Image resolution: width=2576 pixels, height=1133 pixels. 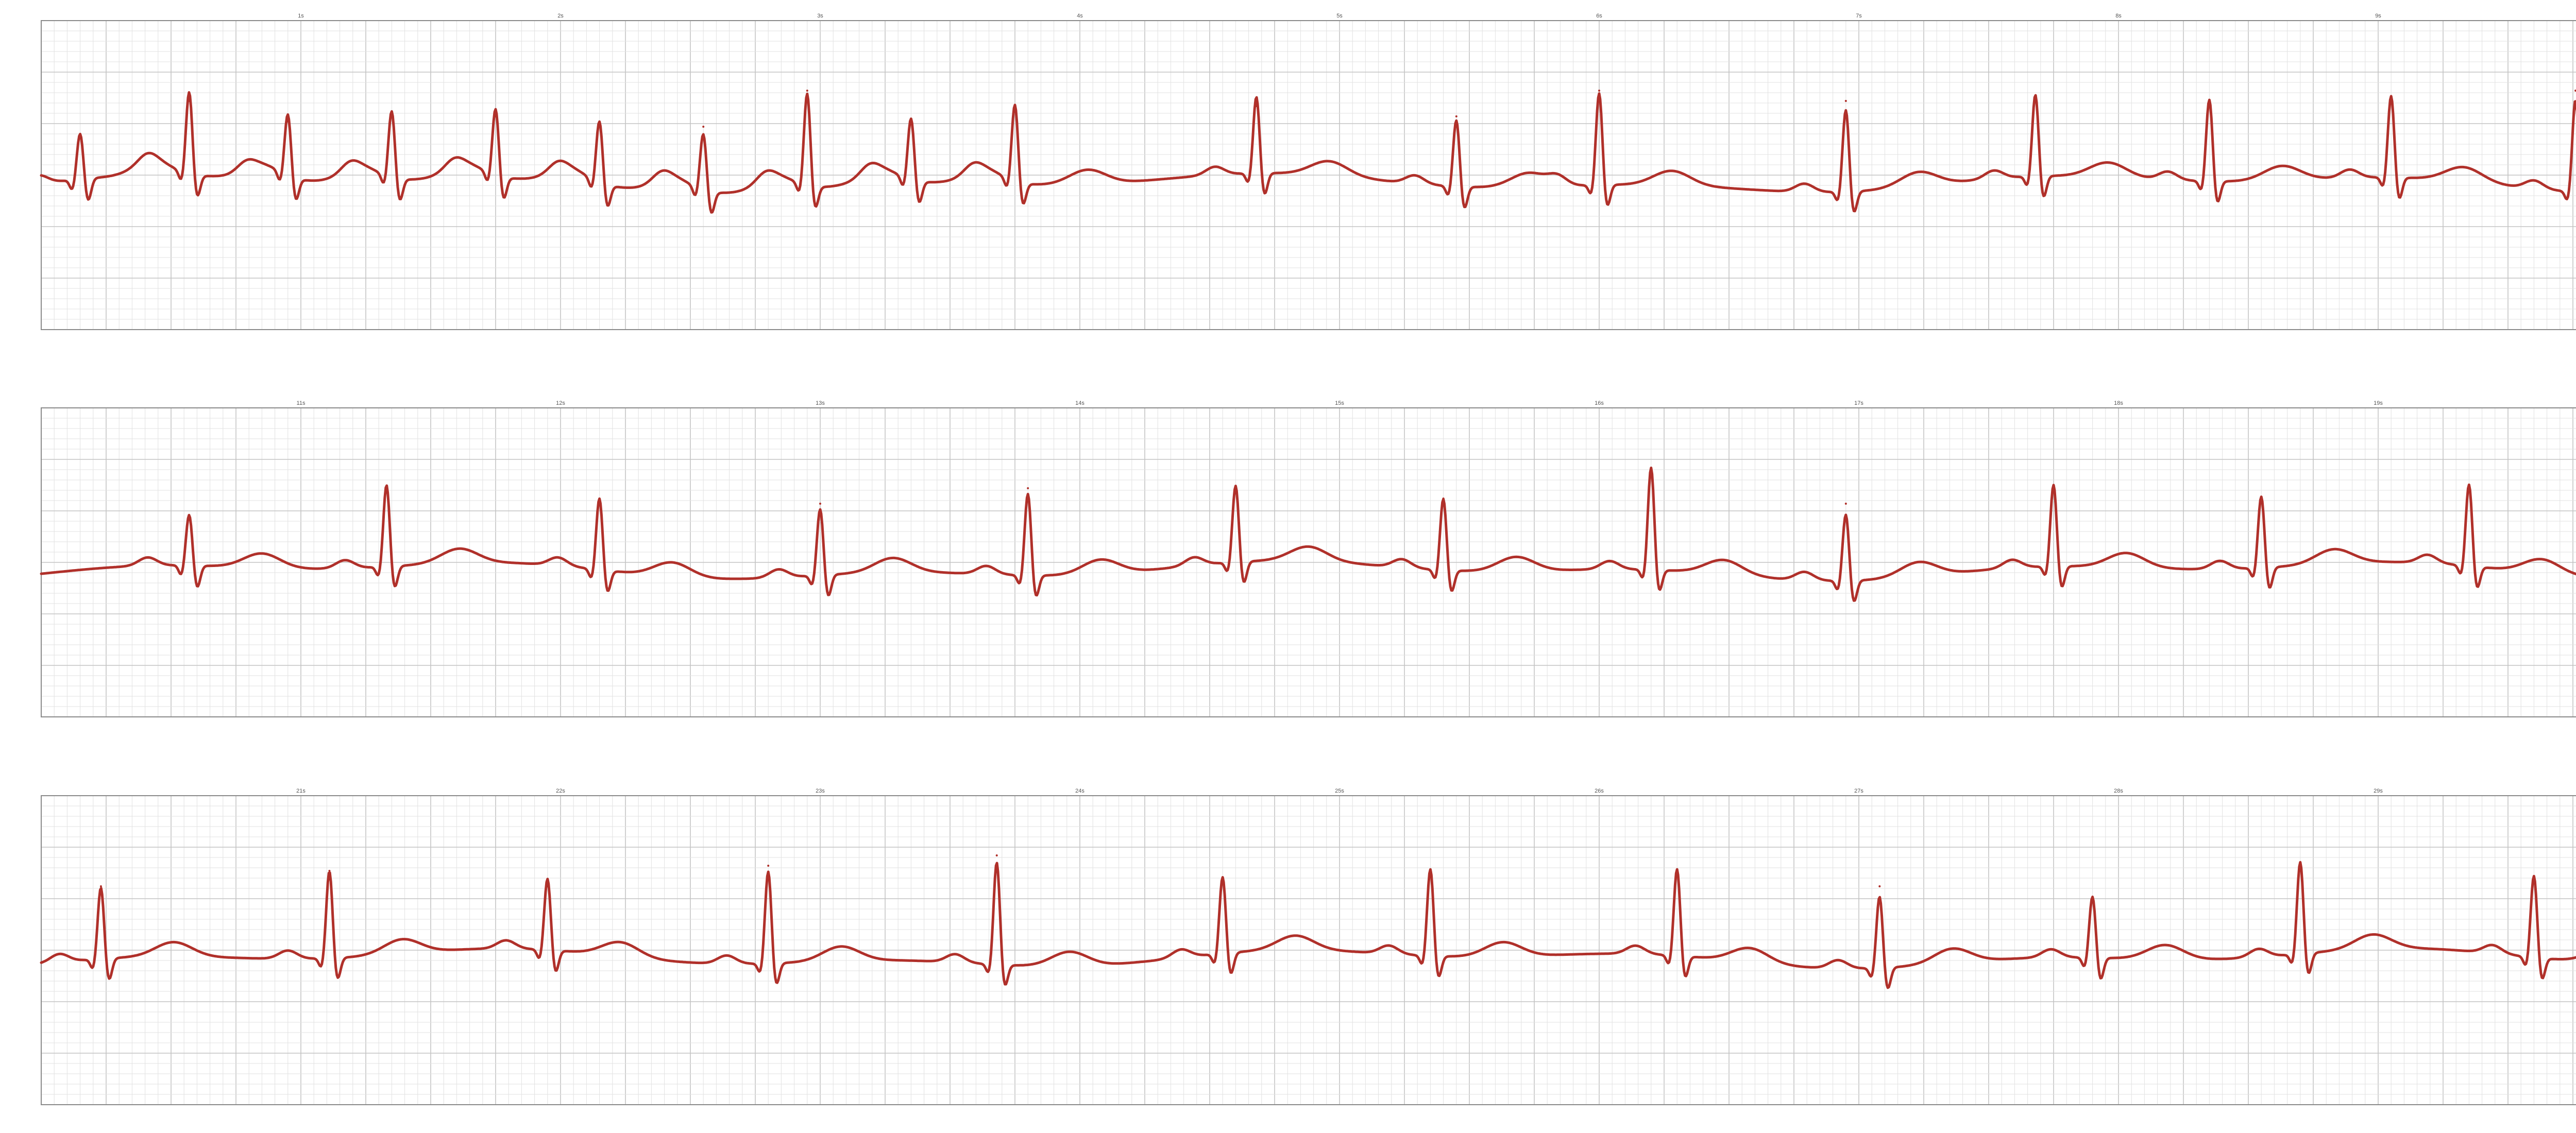 What do you see at coordinates (1080, 16) in the screenshot?
I see `x-tick-label: 4s` at bounding box center [1080, 16].